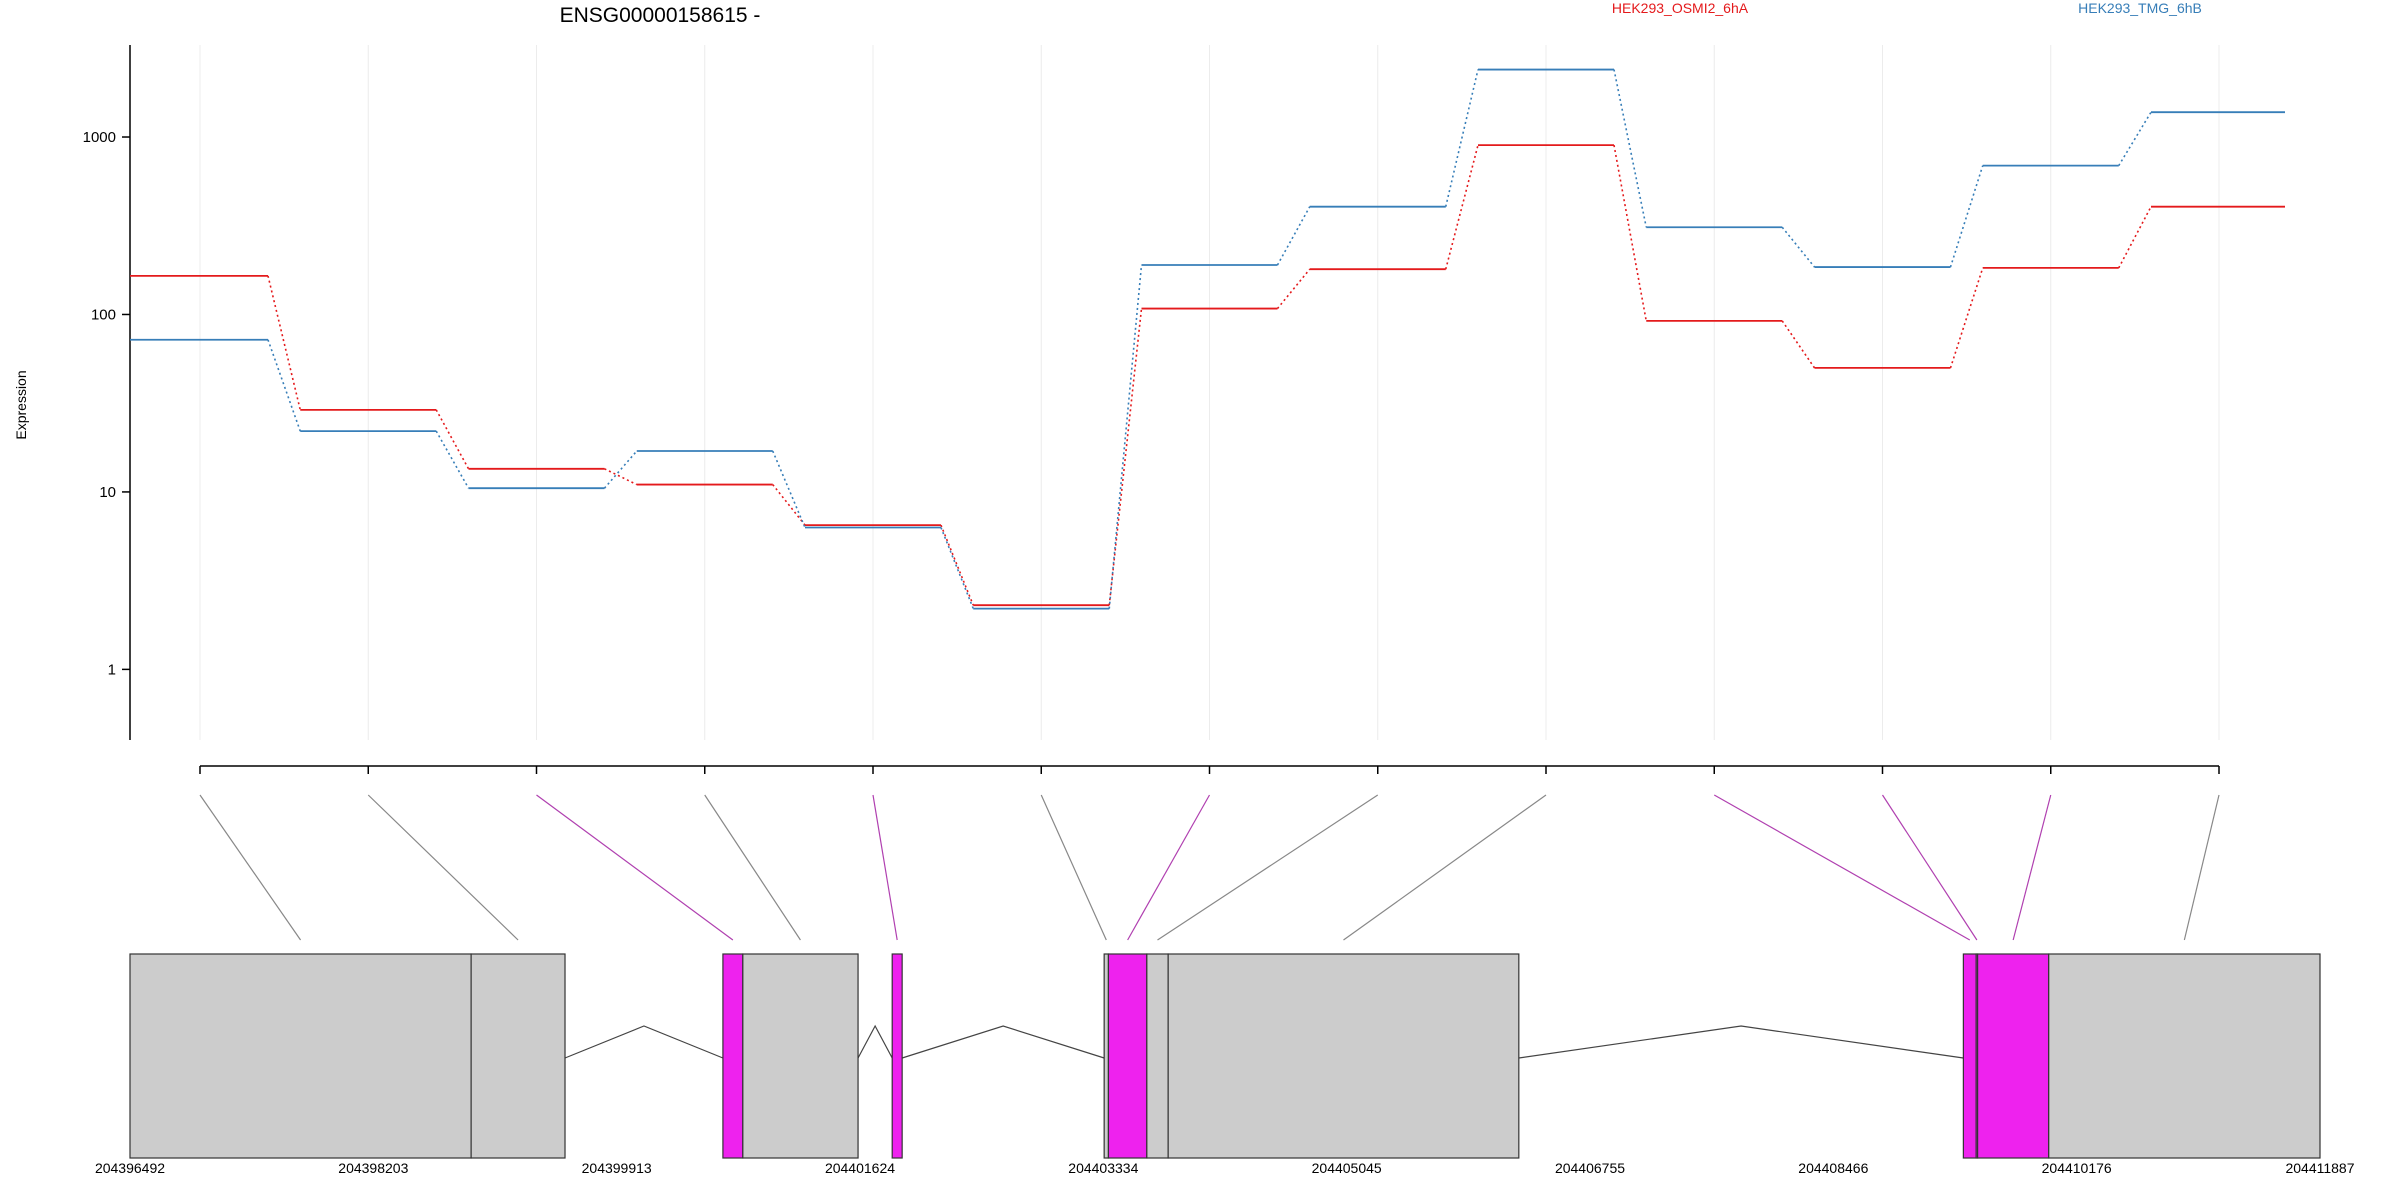 This screenshot has width=2400, height=1200. Describe the element at coordinates (885, 867) in the screenshot. I see `connector-e005` at that location.